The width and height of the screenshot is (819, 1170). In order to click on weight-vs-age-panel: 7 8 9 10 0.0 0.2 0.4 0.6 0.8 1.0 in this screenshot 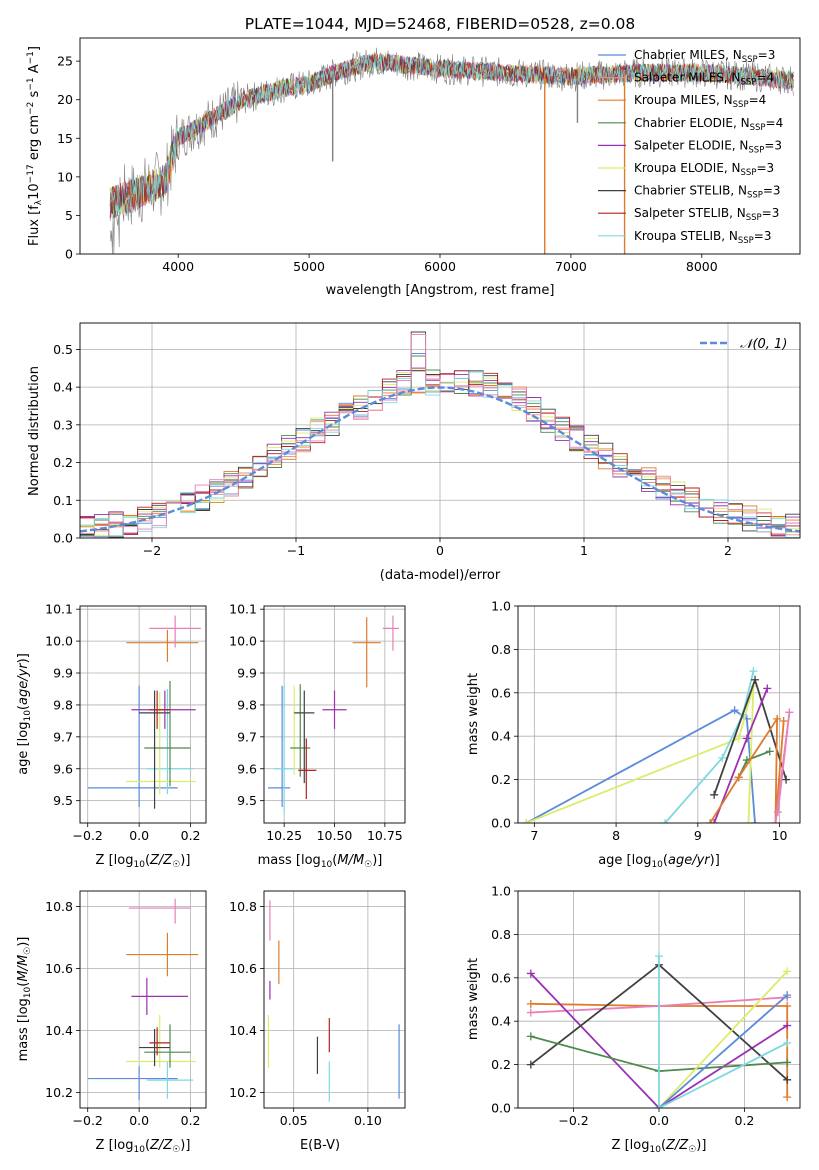, I will do `click(646, 721)`.